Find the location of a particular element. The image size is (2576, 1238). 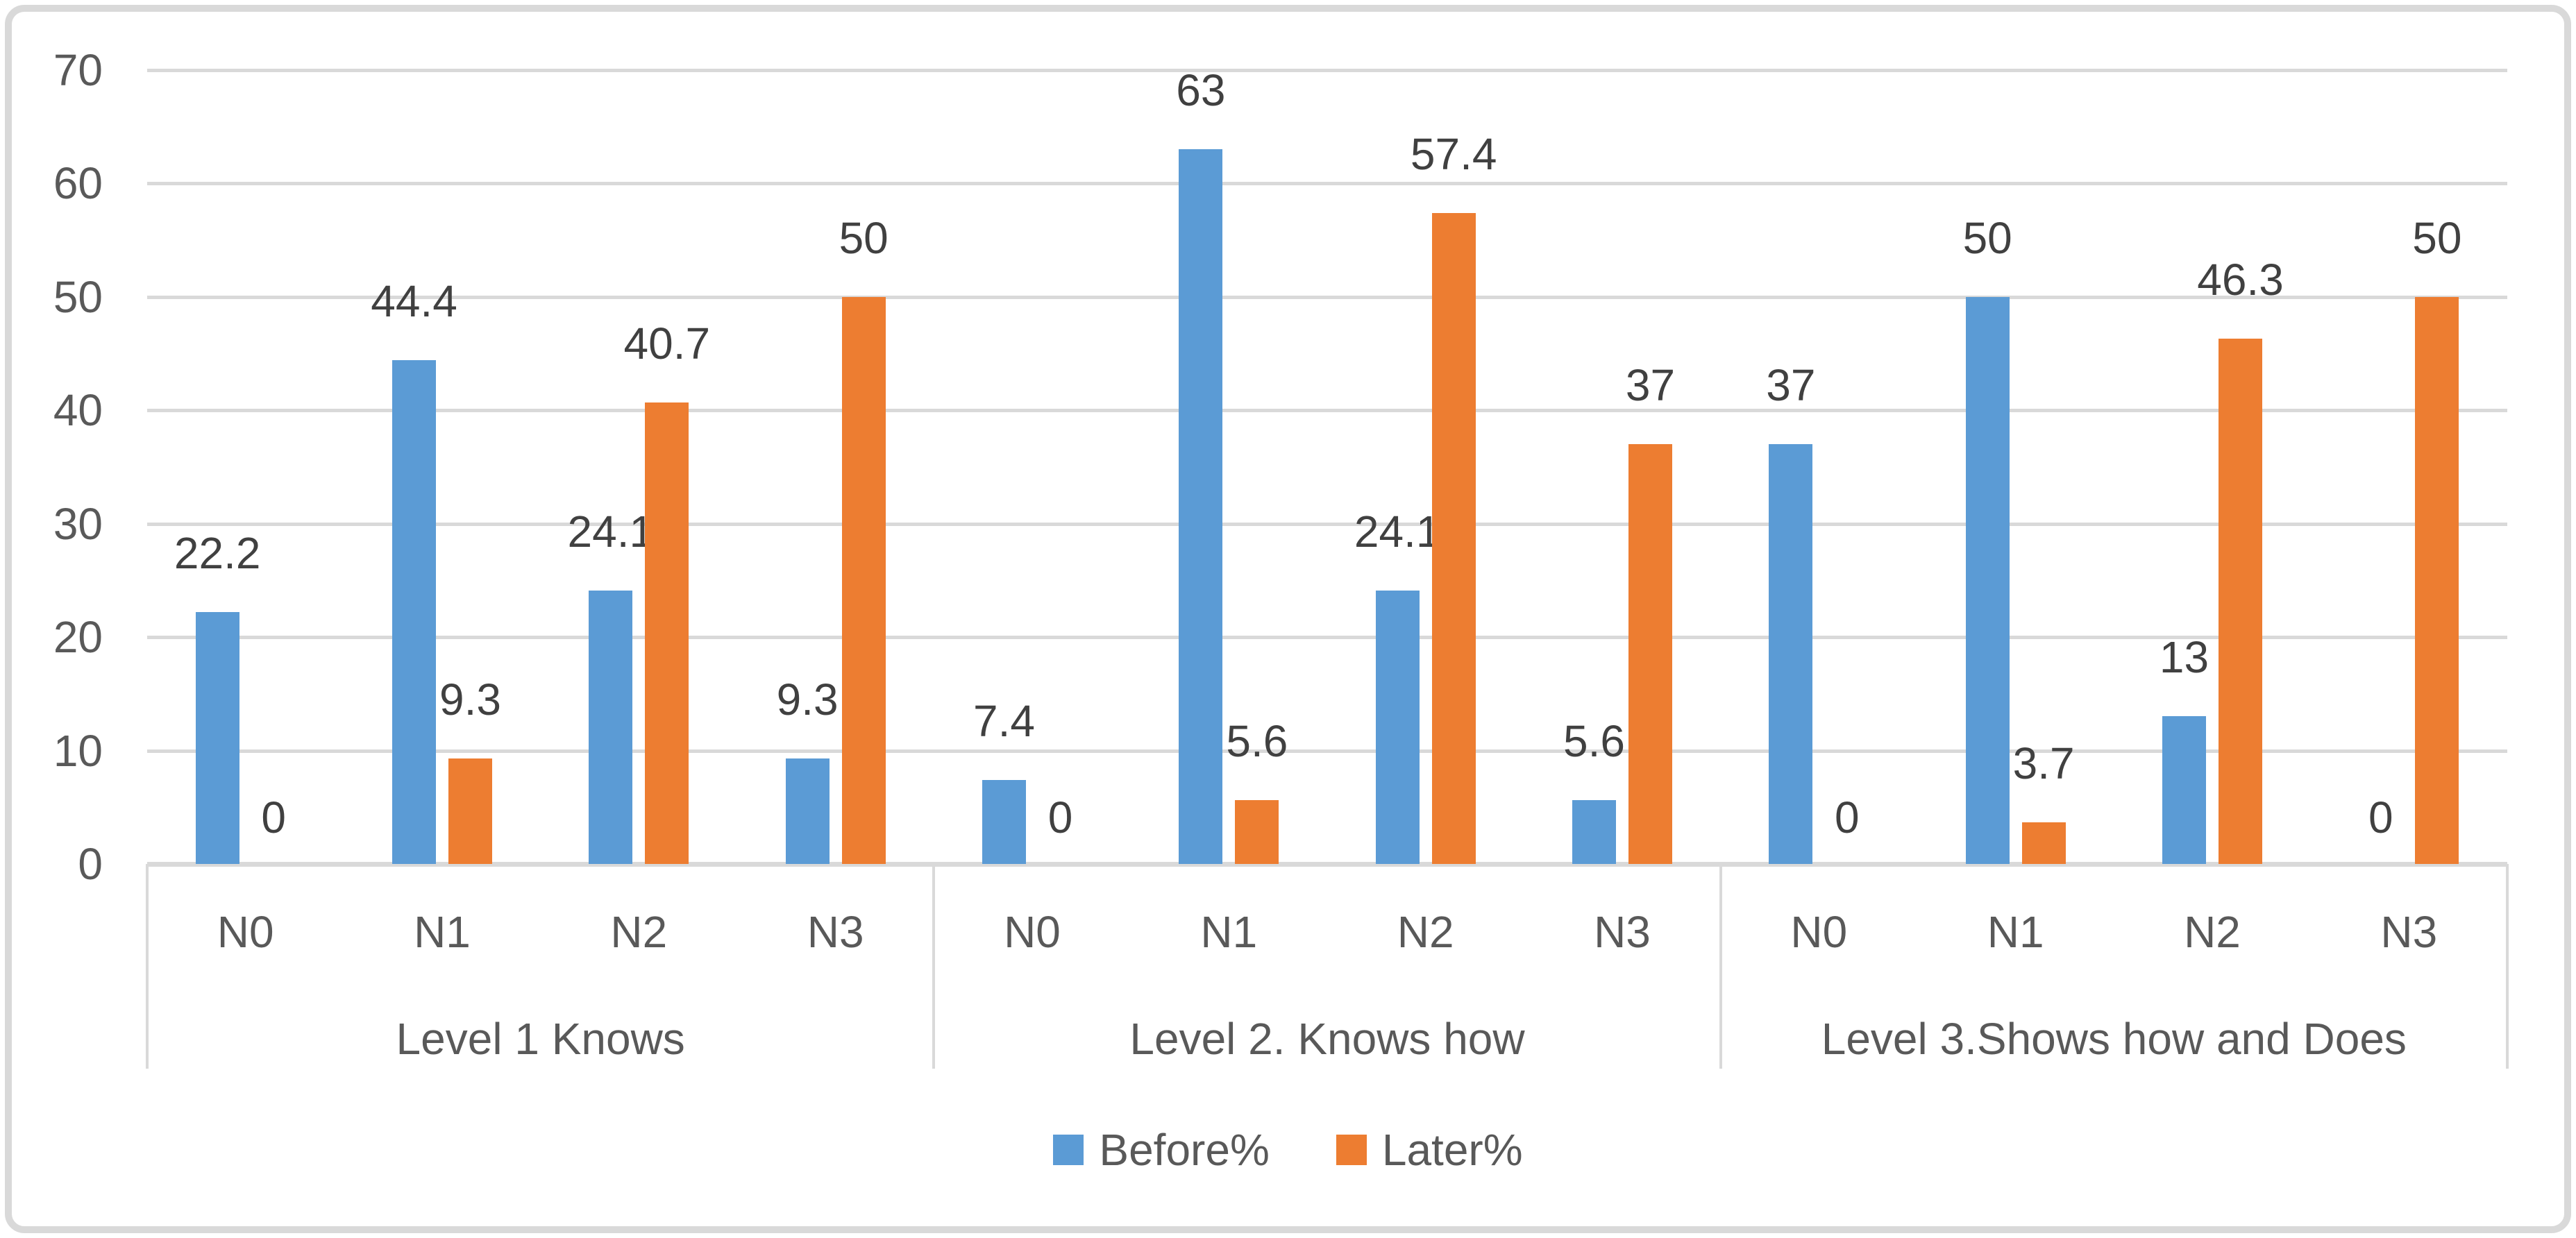

category-label-g1-n3: N3 is located at coordinates (835, 932).